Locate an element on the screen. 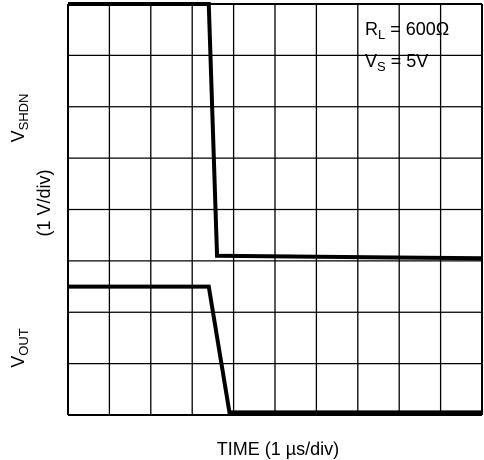 This screenshot has height=460, width=484. svg-text: (1 V/div) is located at coordinates (44, 202).